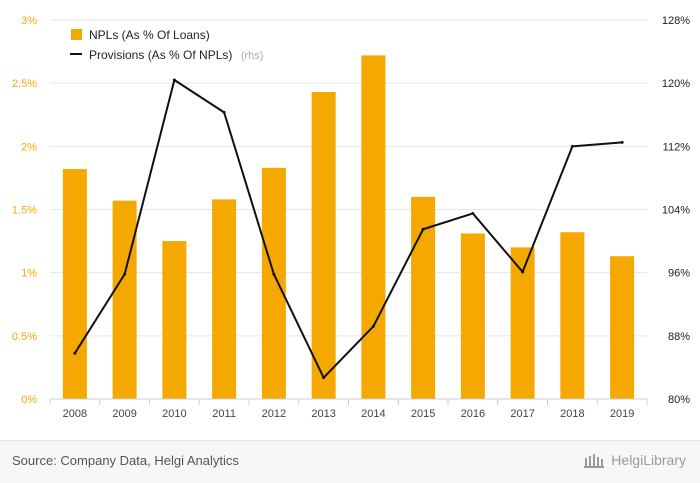 This screenshot has height=483, width=700. I want to click on x-tick-label: 2009, so click(124, 414).